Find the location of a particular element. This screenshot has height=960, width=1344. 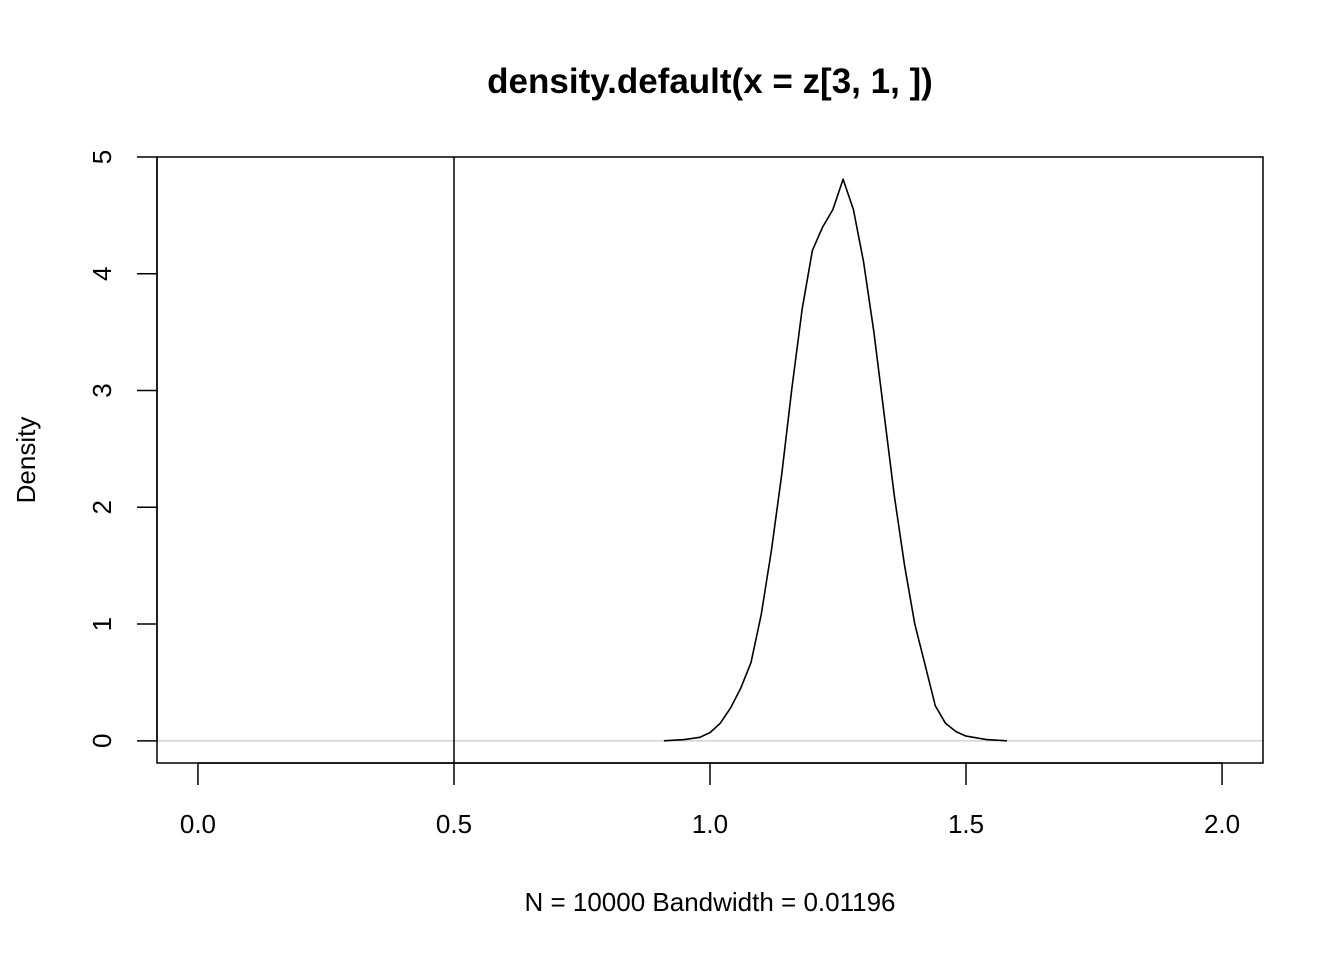

y-axis: 0 1 2 3 4 5 is located at coordinates (122, 449).